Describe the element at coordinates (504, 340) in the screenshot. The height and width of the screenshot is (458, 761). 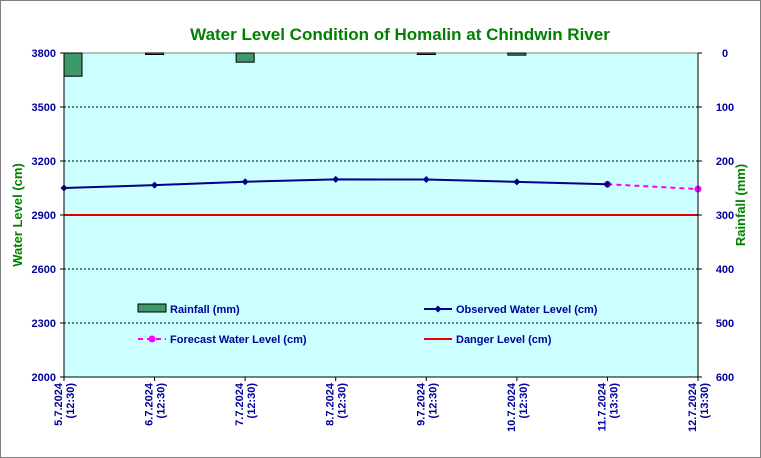
I see `legend-label: Danger Level (cm)` at that location.